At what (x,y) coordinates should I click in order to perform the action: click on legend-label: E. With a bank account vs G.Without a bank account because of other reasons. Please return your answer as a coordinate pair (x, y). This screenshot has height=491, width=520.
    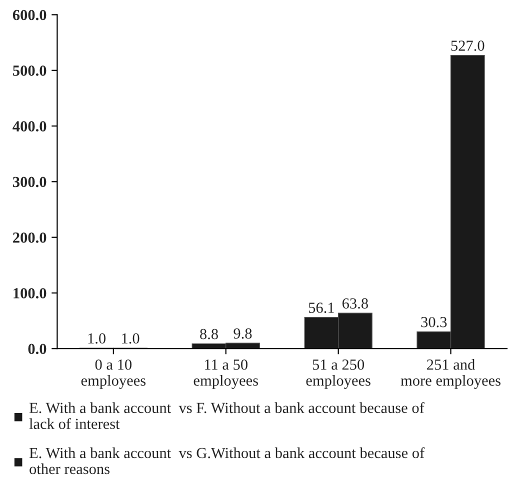
    Looking at the image, I should click on (227, 460).